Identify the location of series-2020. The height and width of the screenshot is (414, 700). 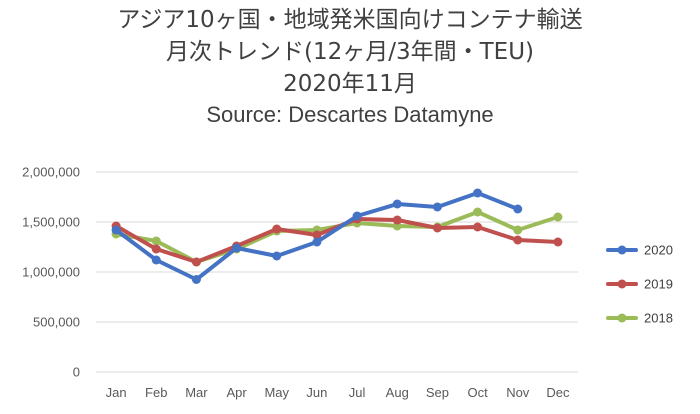
(317, 236).